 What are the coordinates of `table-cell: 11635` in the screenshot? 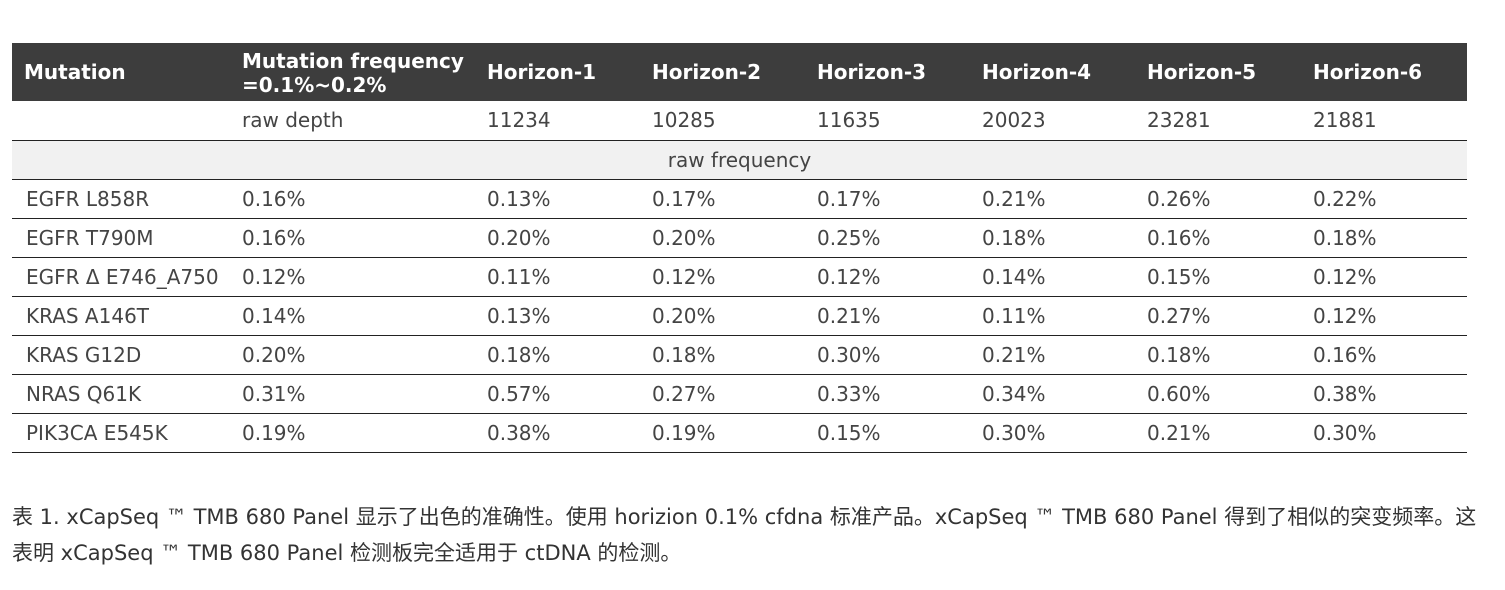 It's located at (849, 120).